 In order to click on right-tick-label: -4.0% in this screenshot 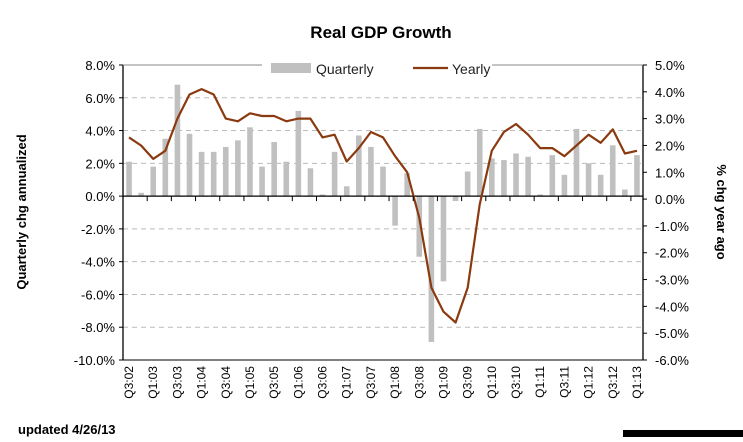, I will do `click(672, 306)`.